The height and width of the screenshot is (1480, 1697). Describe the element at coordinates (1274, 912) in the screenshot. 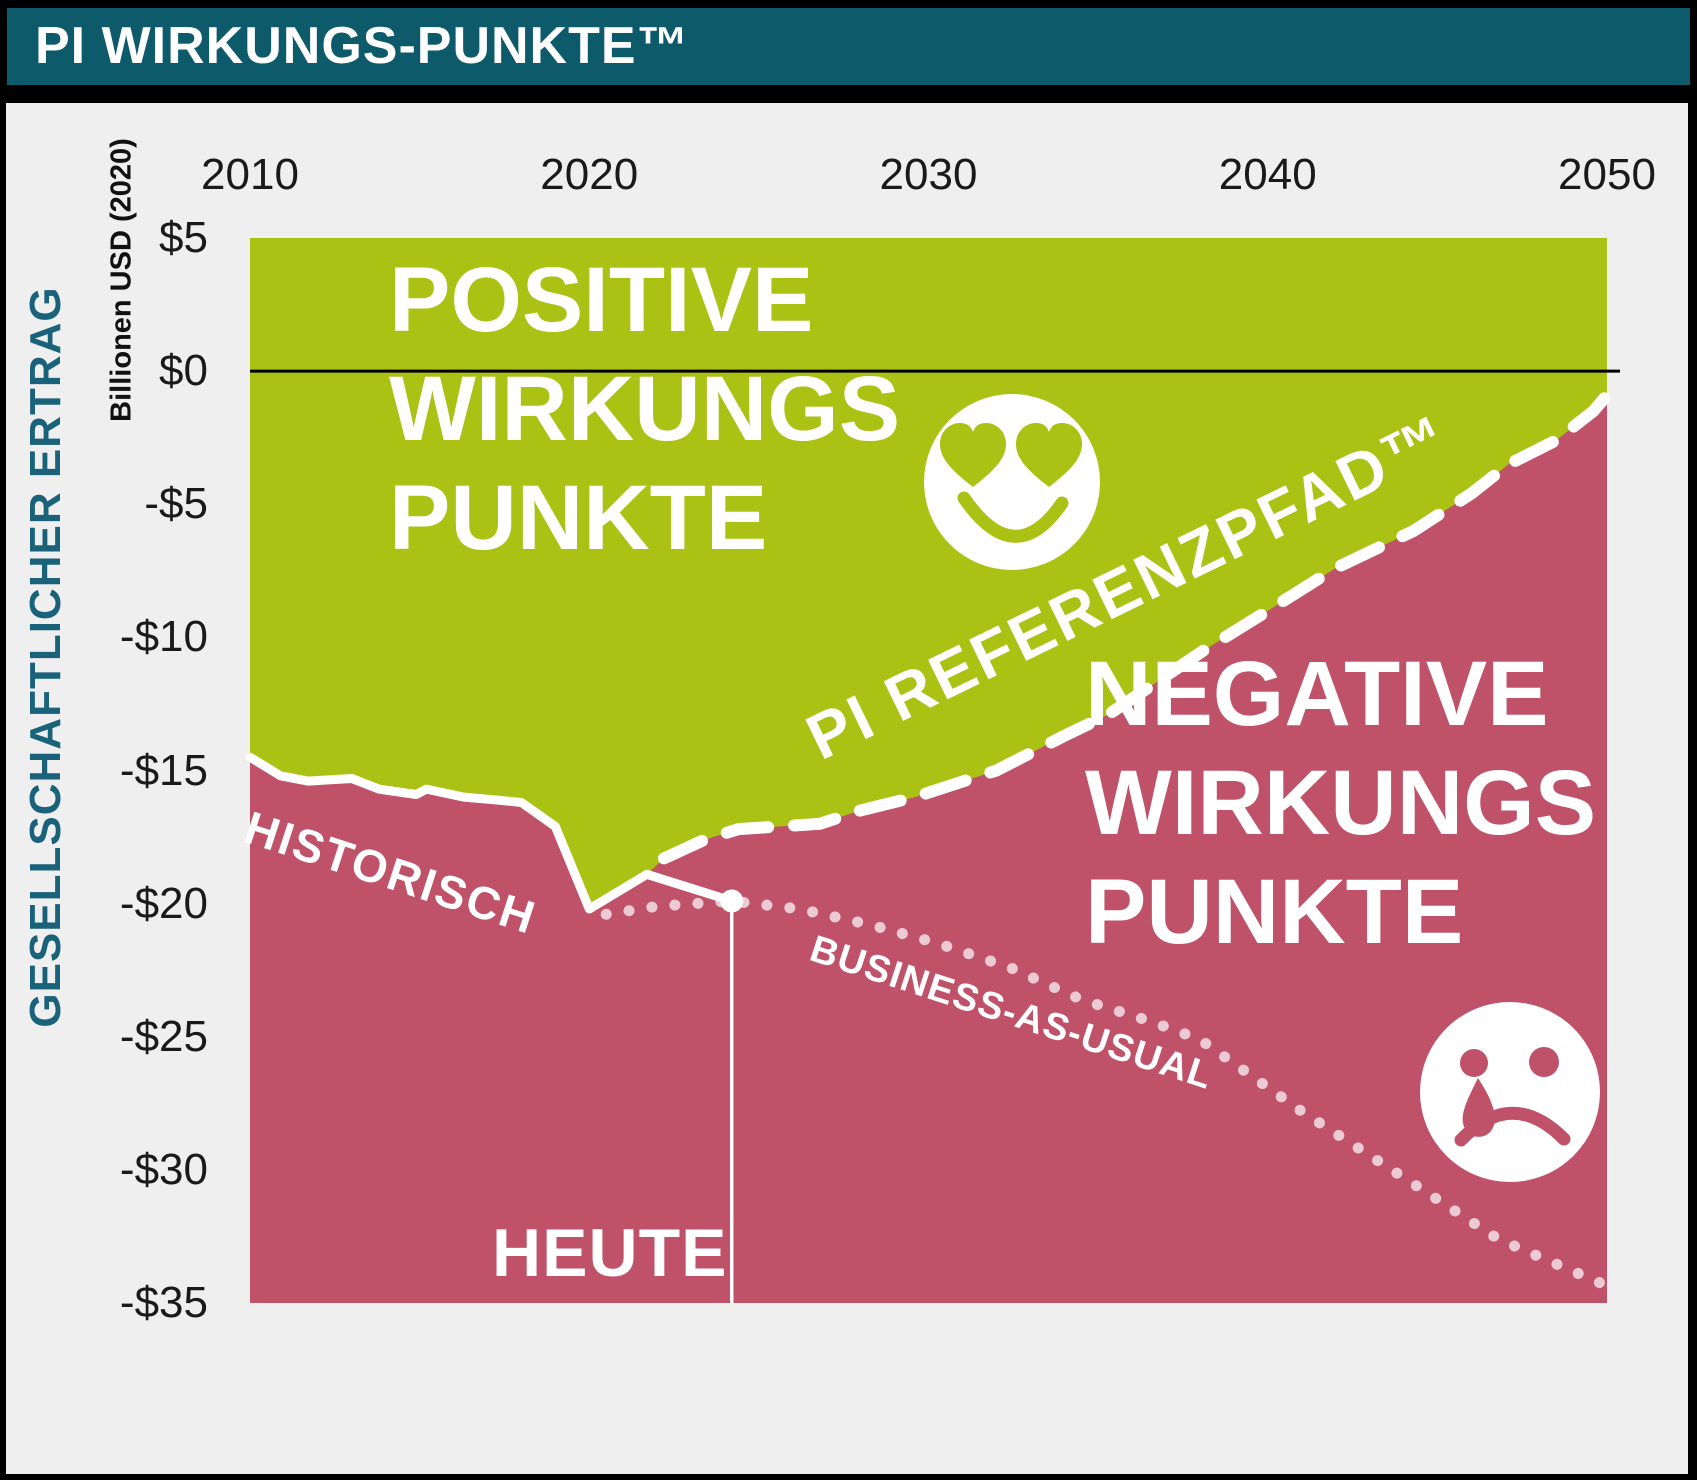

I see `negative-area-label-line3: PUNKTE` at that location.